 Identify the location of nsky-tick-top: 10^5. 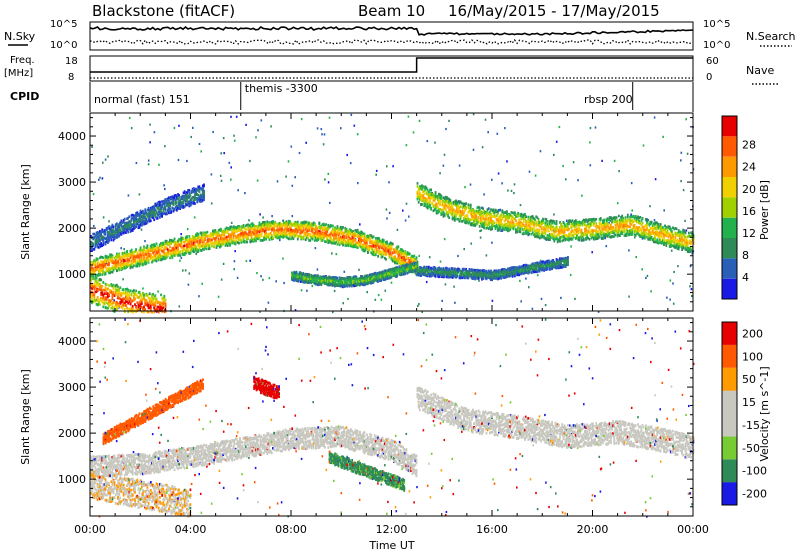
(63, 24).